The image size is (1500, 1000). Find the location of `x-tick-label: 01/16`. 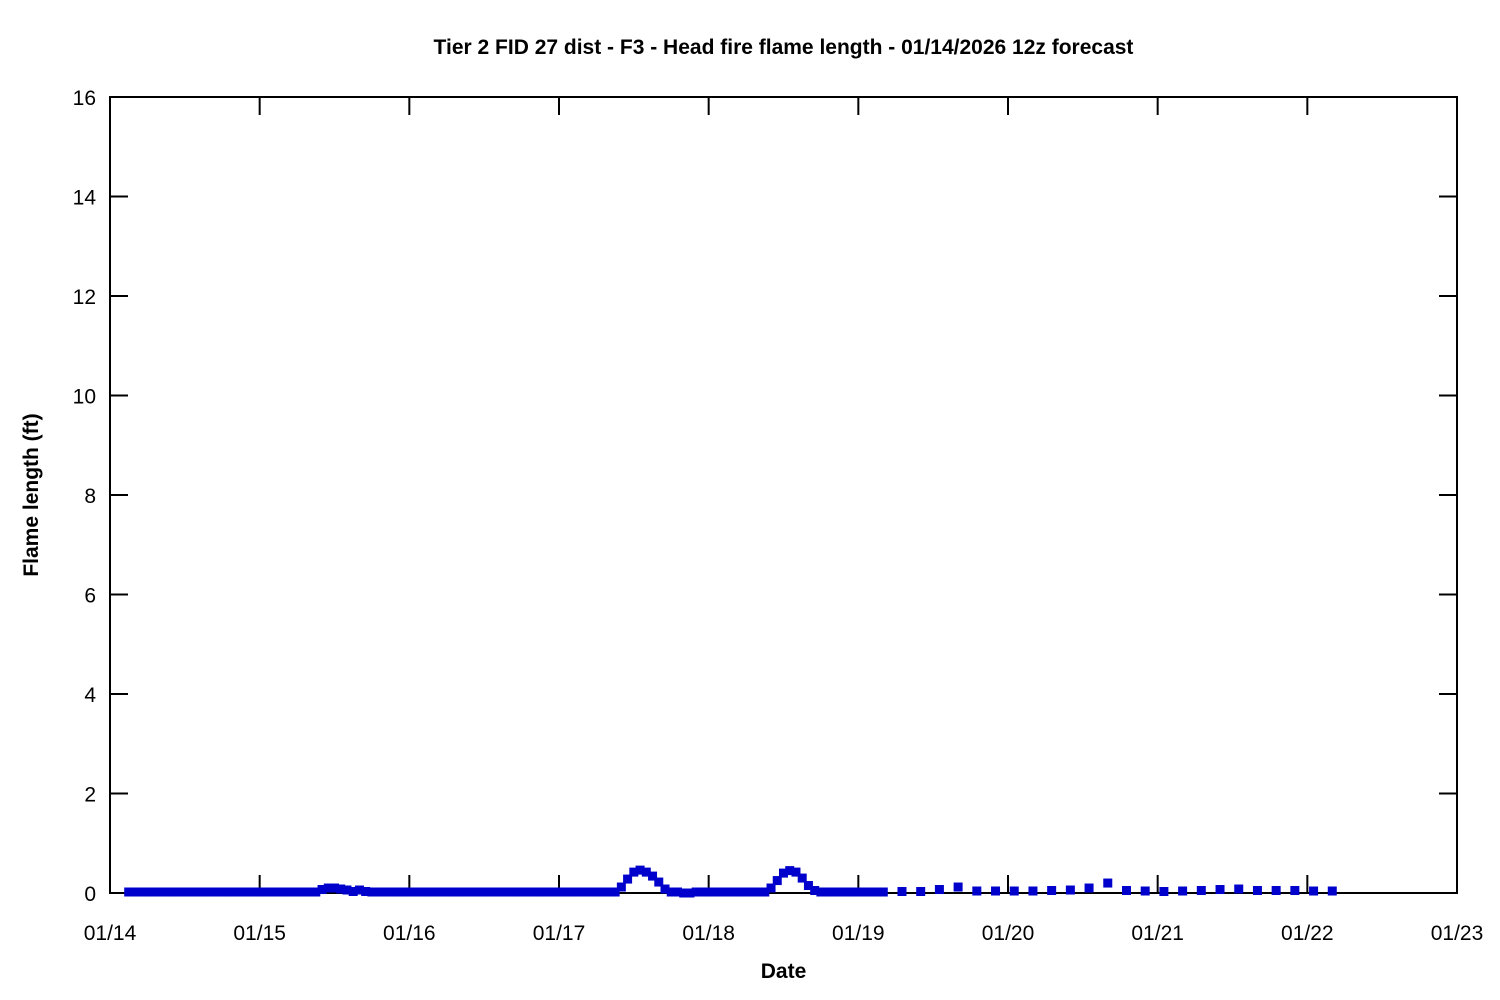

x-tick-label: 01/16 is located at coordinates (409, 933).